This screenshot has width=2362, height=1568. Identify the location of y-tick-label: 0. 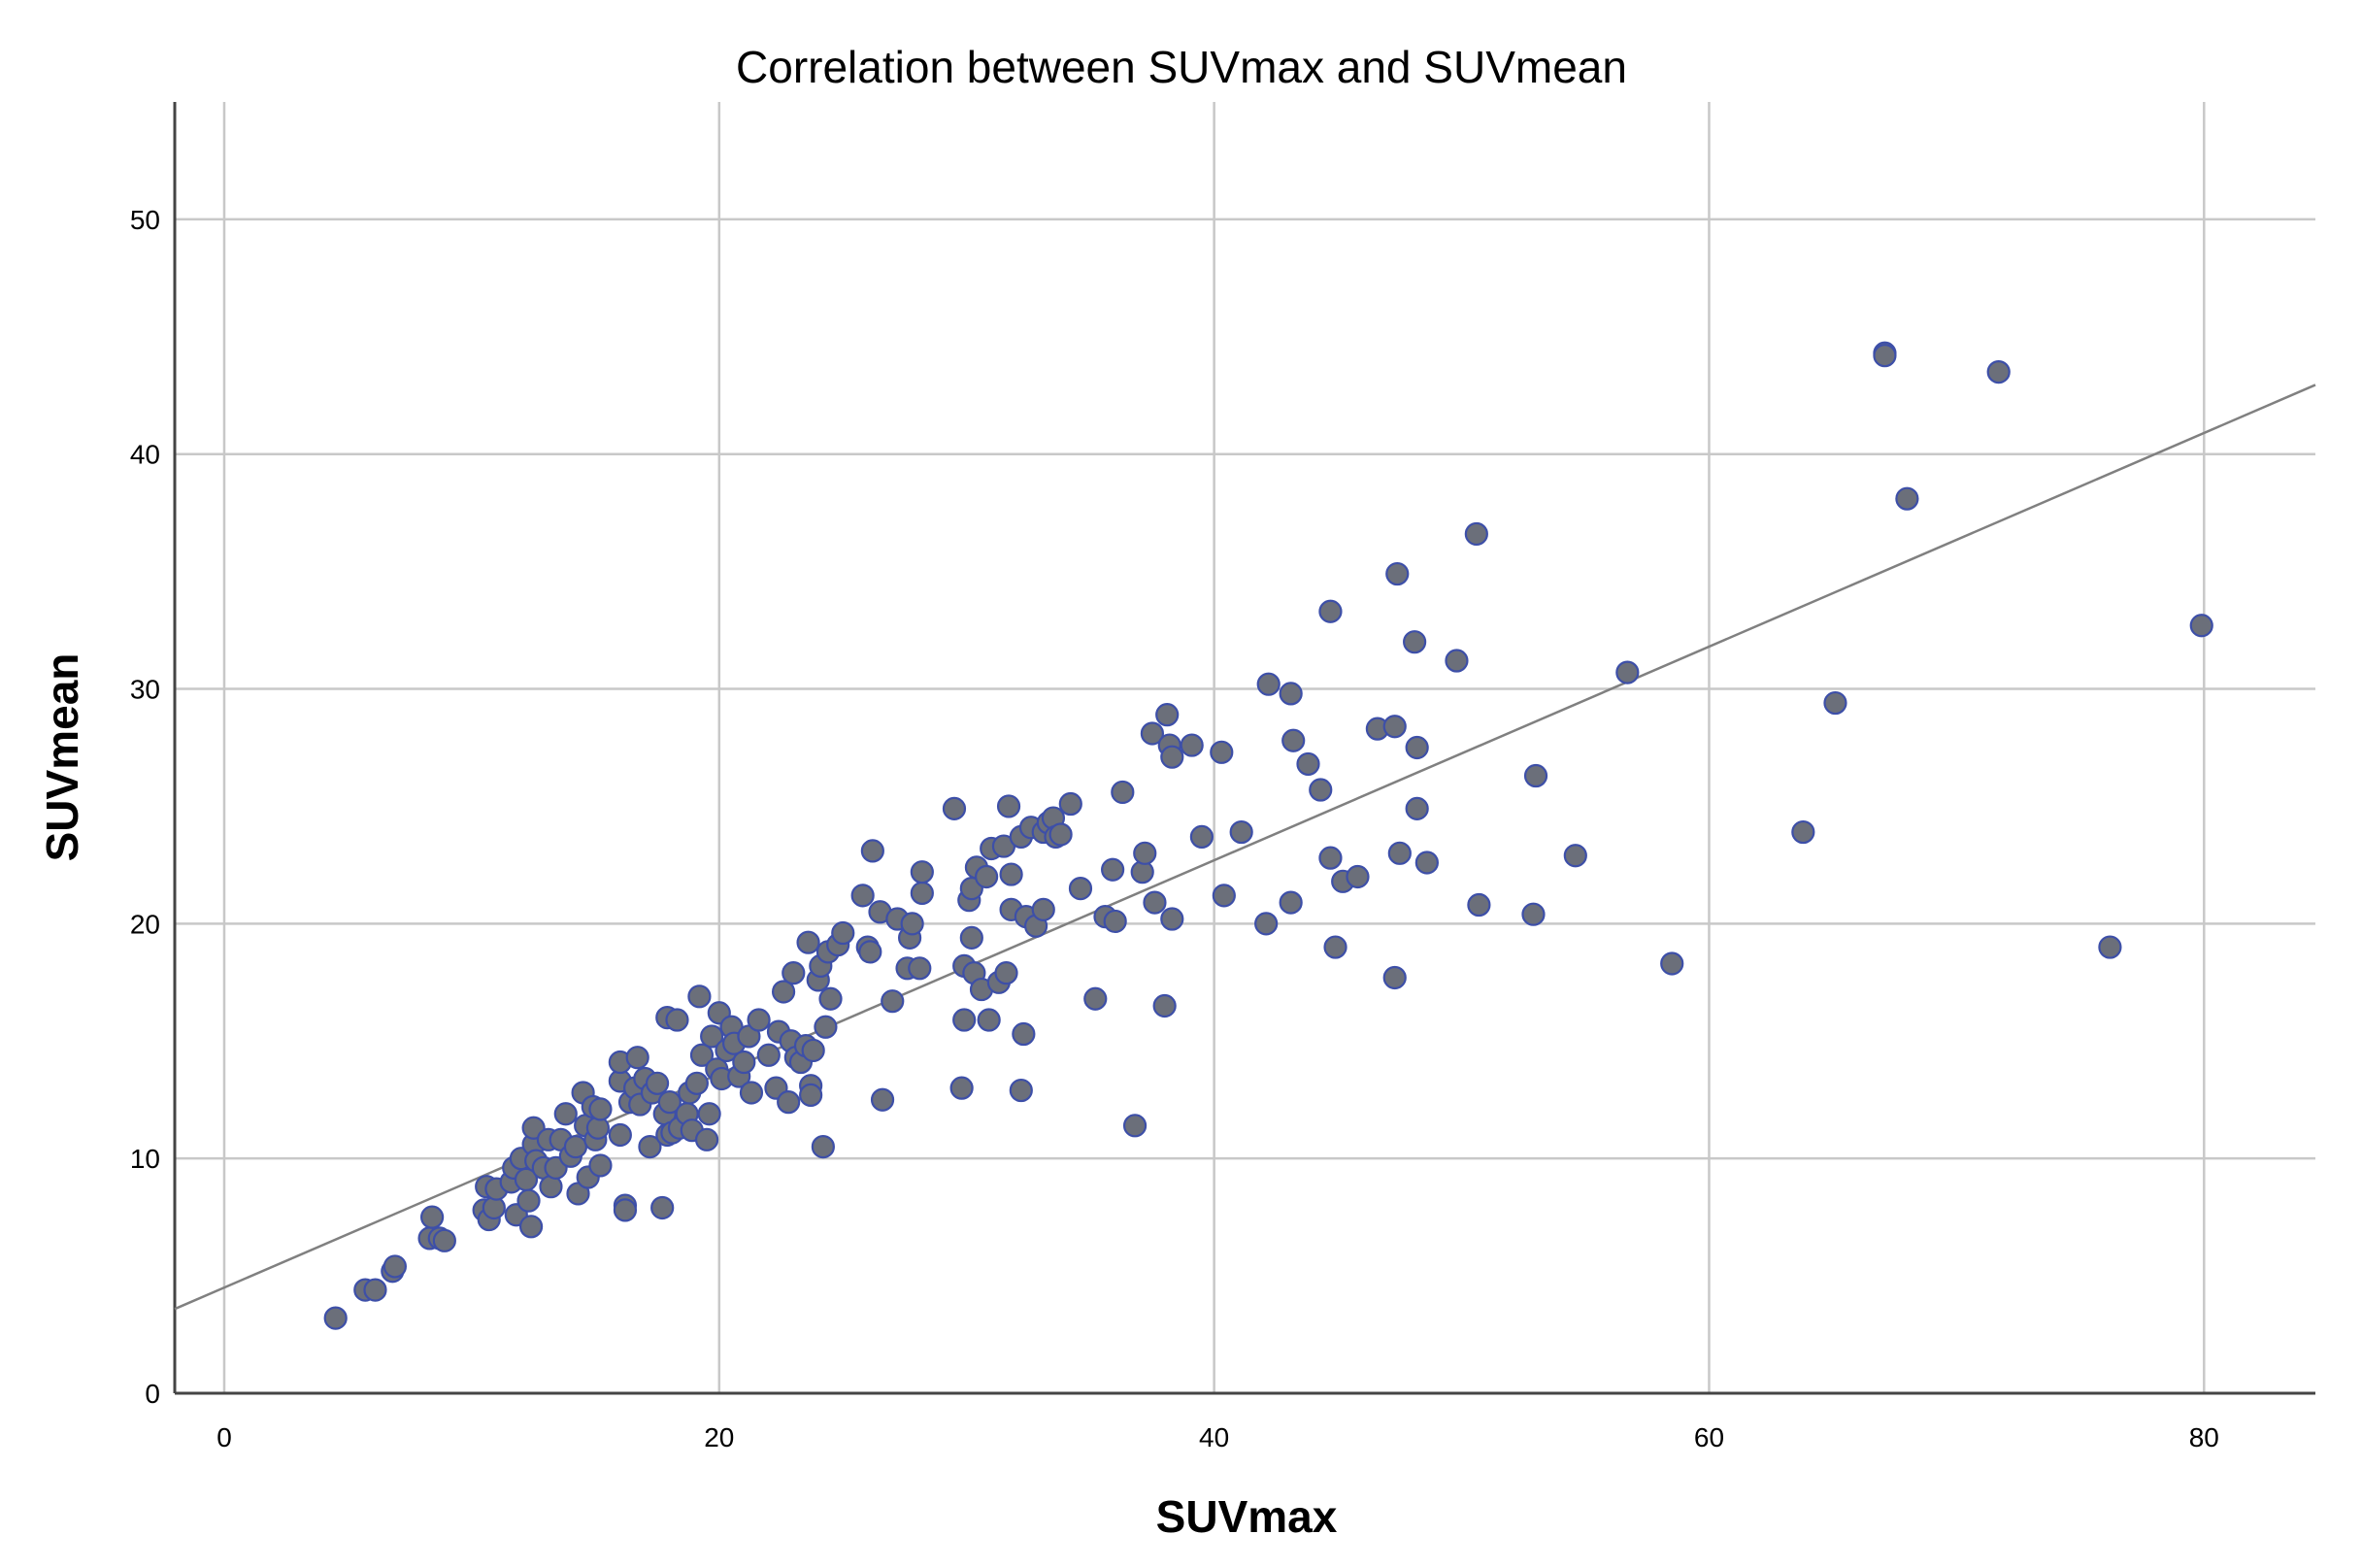
(152, 1394).